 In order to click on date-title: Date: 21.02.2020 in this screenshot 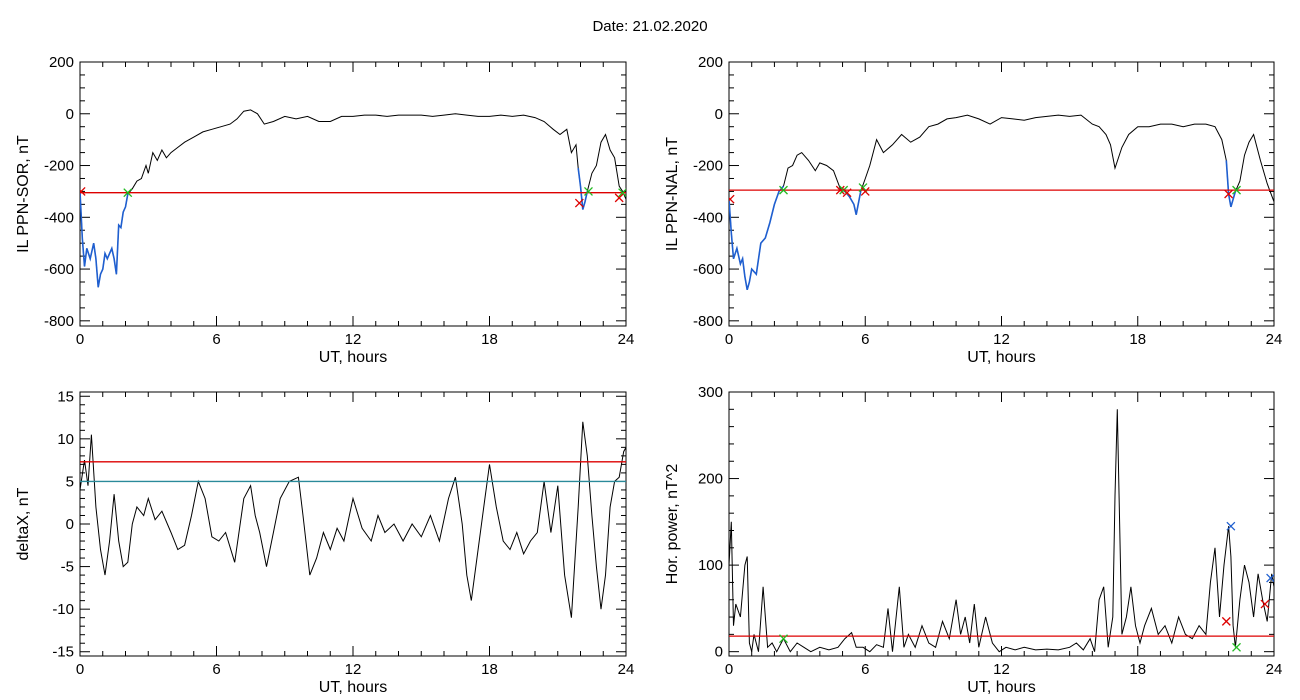, I will do `click(650, 26)`.